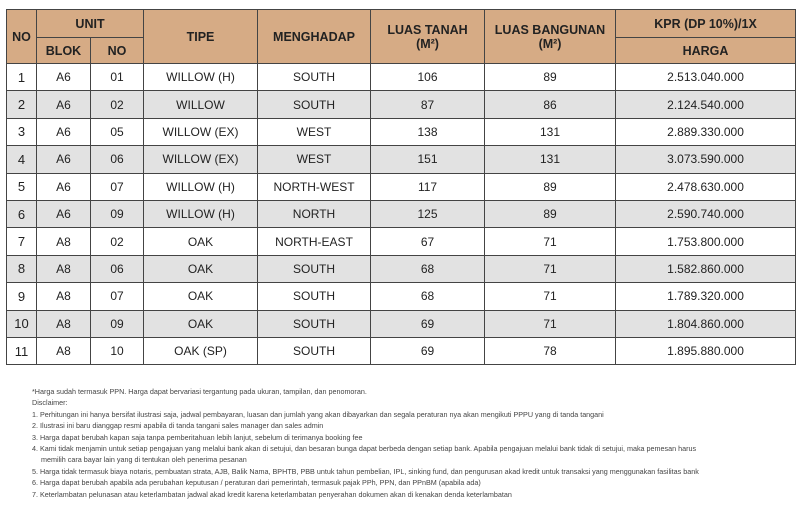 The height and width of the screenshot is (523, 804). I want to click on cell-harga: 2.513.040.000, so click(706, 77).